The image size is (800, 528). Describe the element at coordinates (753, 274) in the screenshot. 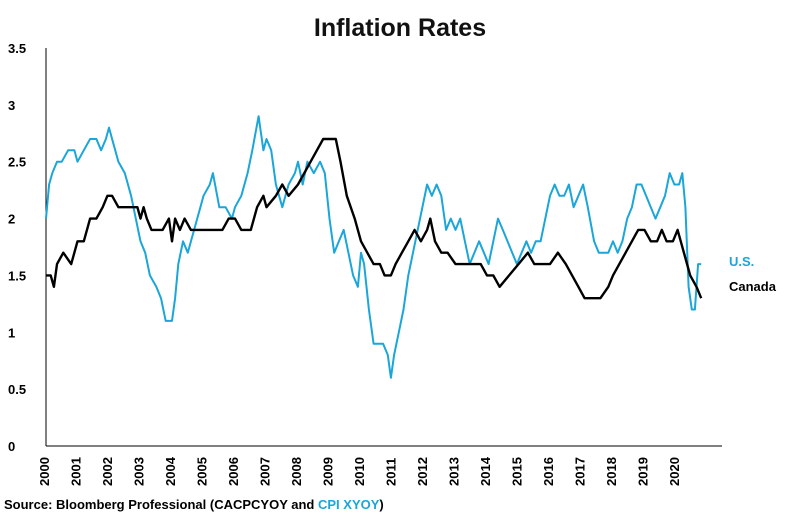

I see `series-labels: U.S. Canada` at that location.